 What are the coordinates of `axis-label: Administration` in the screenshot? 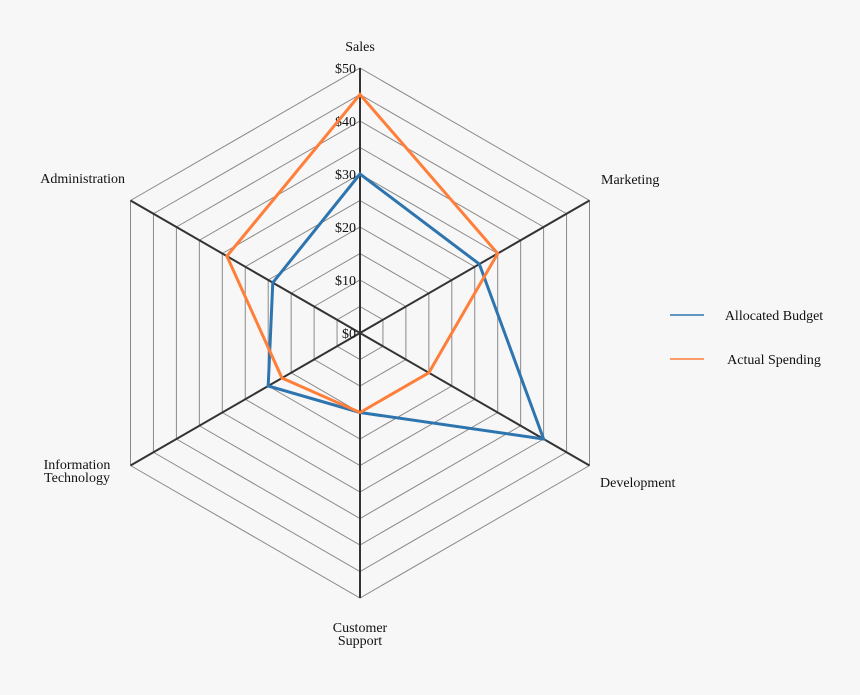 It's located at (82, 179).